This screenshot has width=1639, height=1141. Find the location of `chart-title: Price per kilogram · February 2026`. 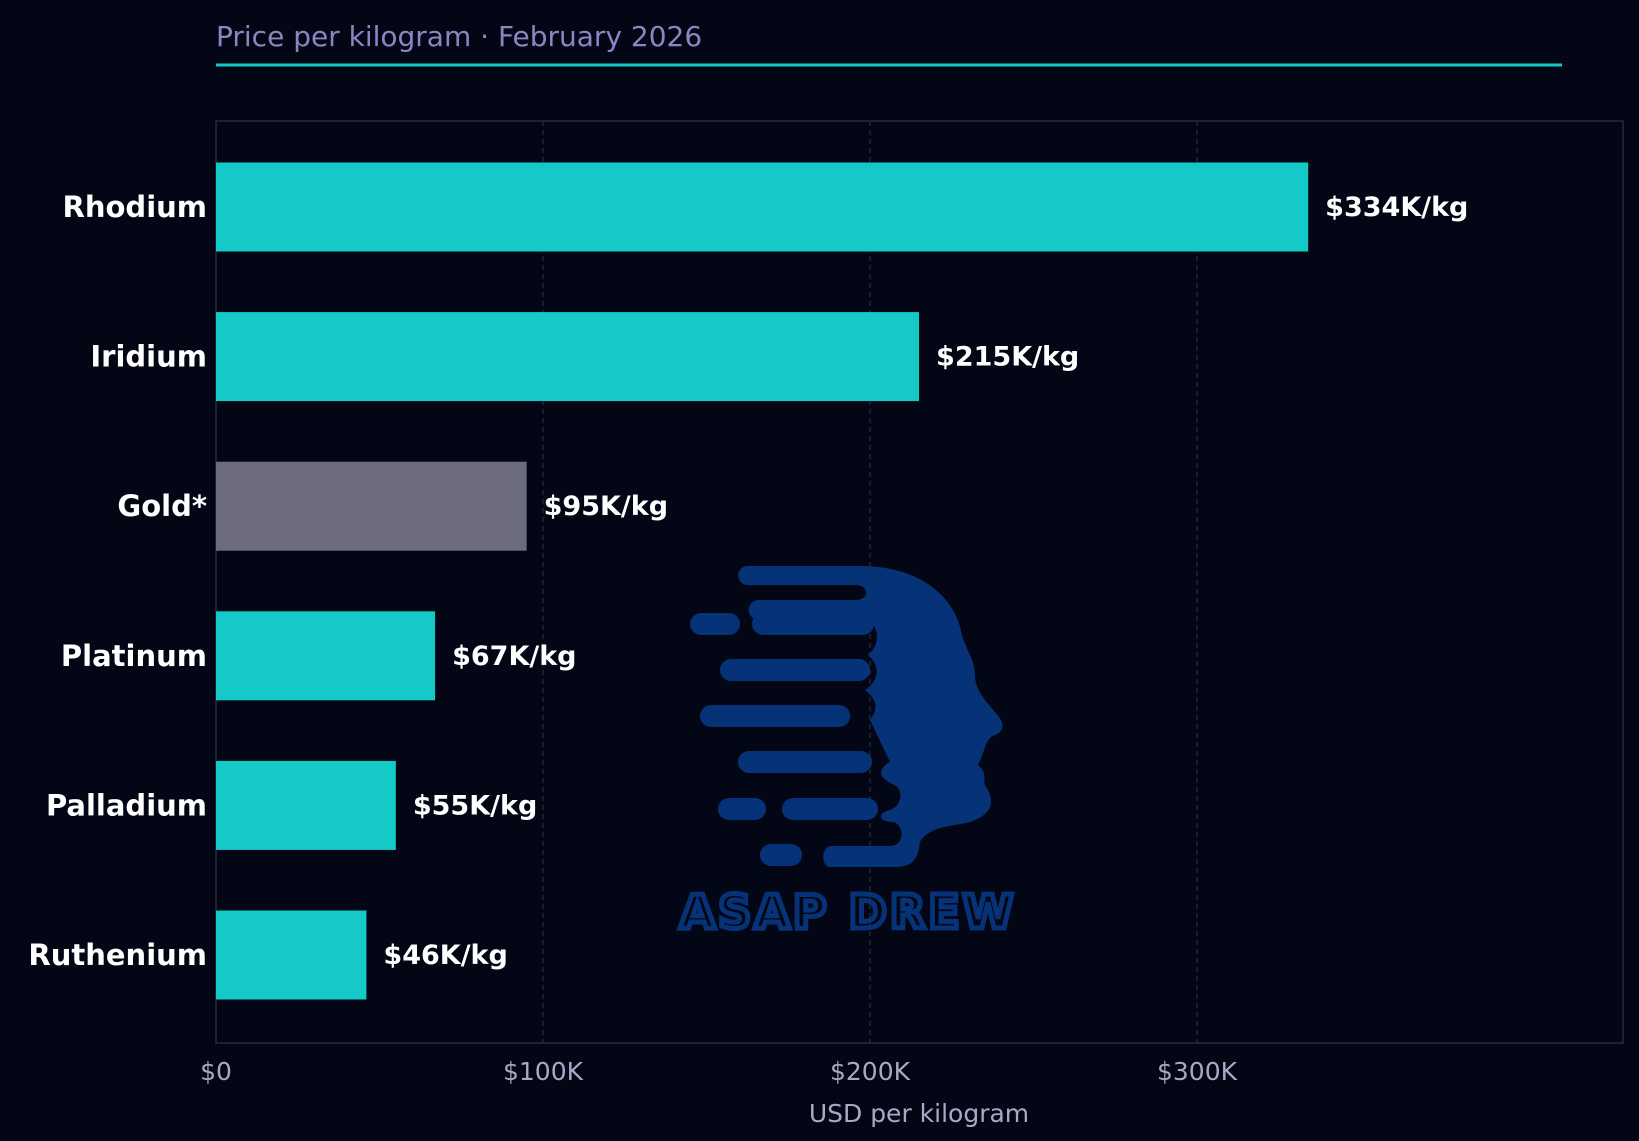

chart-title: Price per kilogram · February 2026 is located at coordinates (459, 36).